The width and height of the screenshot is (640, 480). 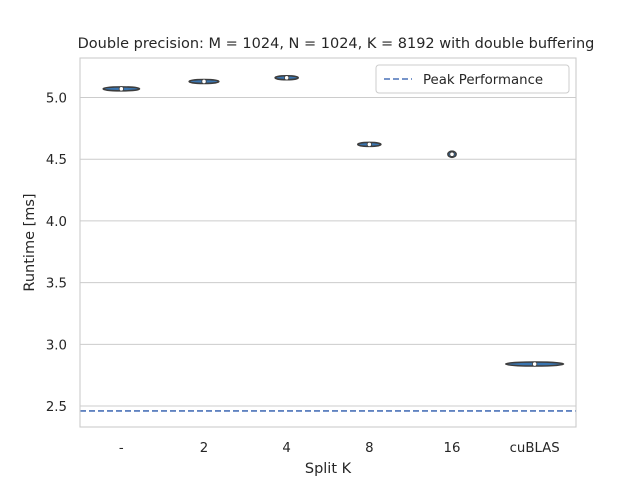 What do you see at coordinates (56, 222) in the screenshot?
I see `y-tick-label: 4.0` at bounding box center [56, 222].